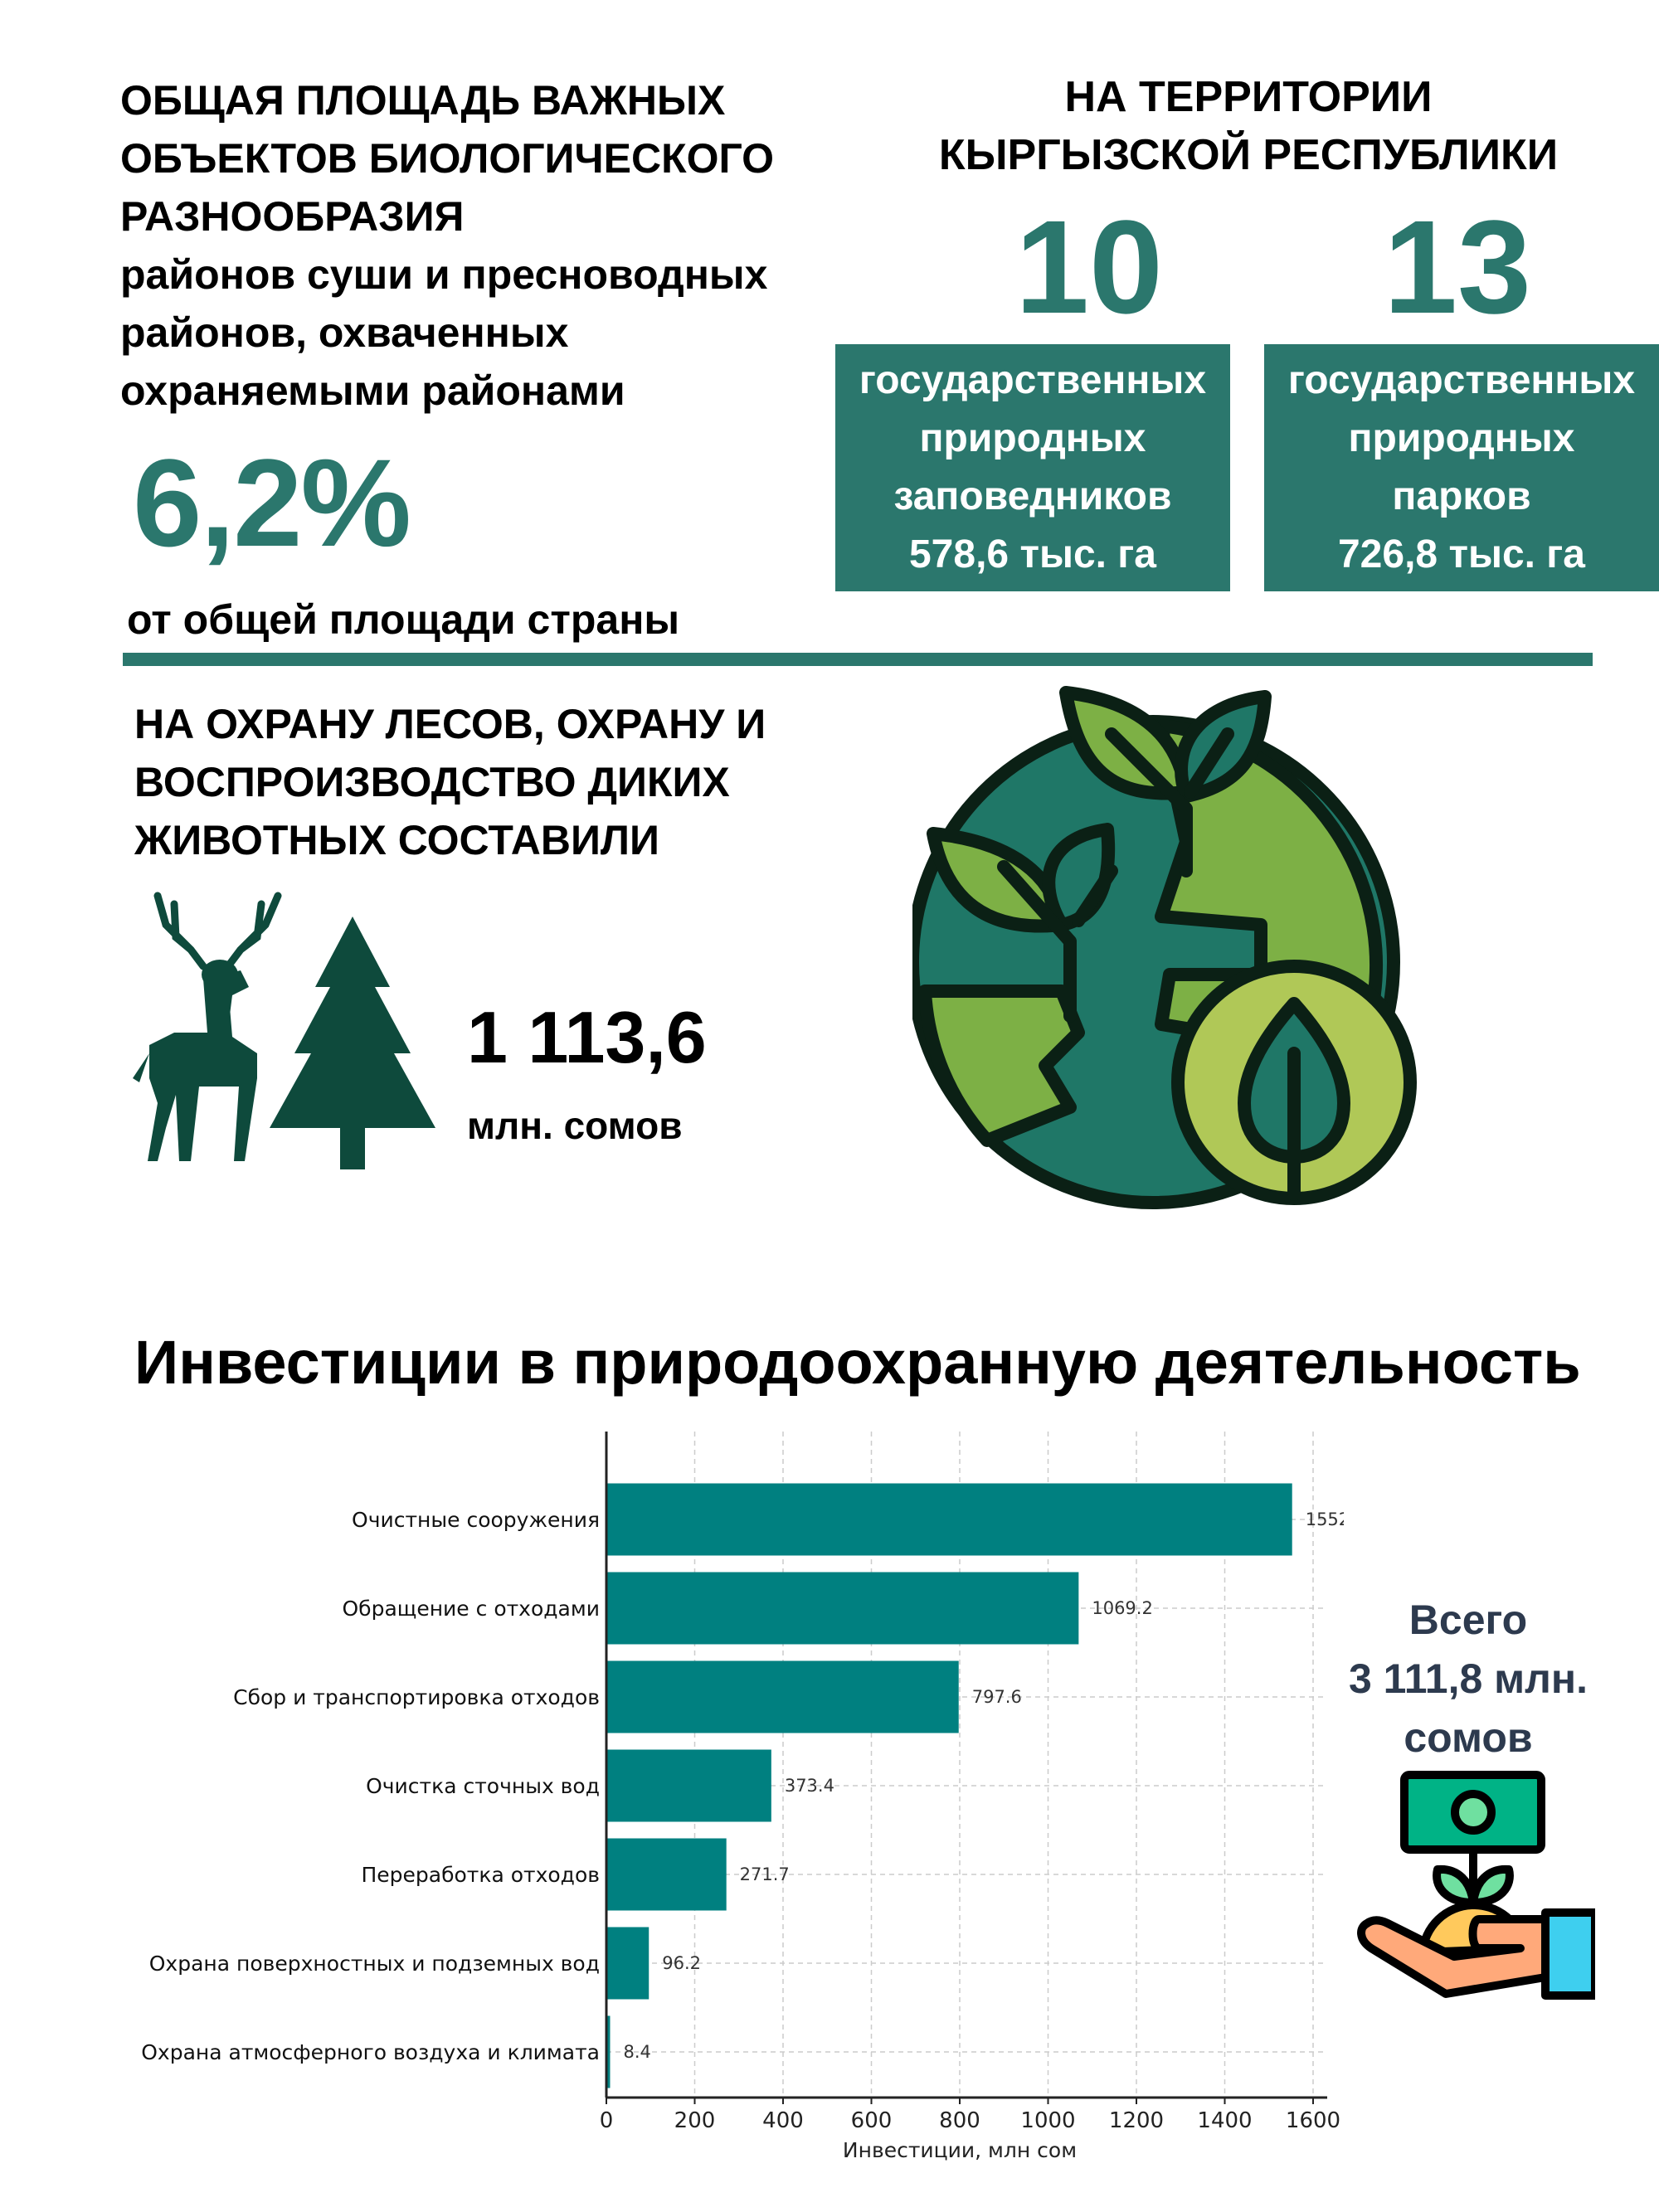 The image size is (1659, 2212). Describe the element at coordinates (423, 100) in the screenshot. I see `heading-line: ОБЩАЯ ПЛОЩАДЬ ВАЖНЫХ` at that location.